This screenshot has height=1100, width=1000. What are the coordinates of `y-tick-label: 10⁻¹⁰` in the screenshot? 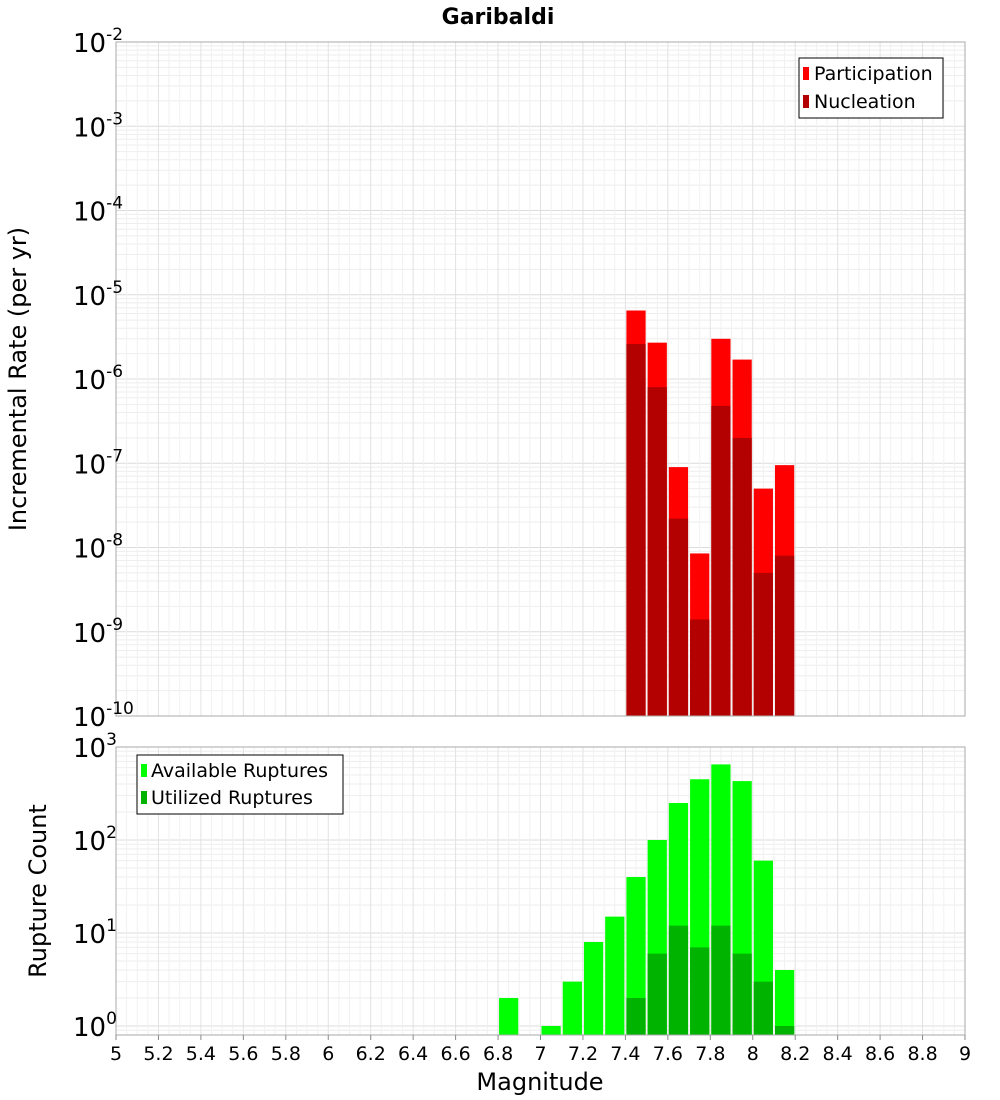 It's located at (103, 716).